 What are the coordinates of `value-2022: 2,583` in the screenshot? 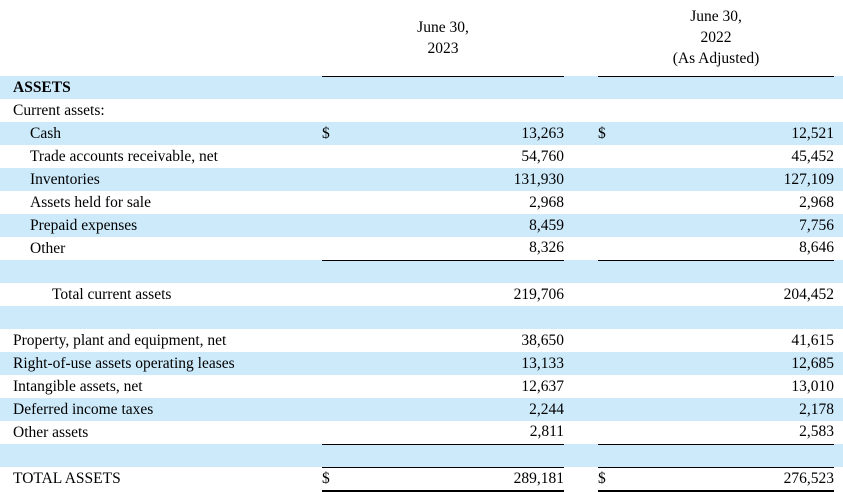 It's located at (730, 433).